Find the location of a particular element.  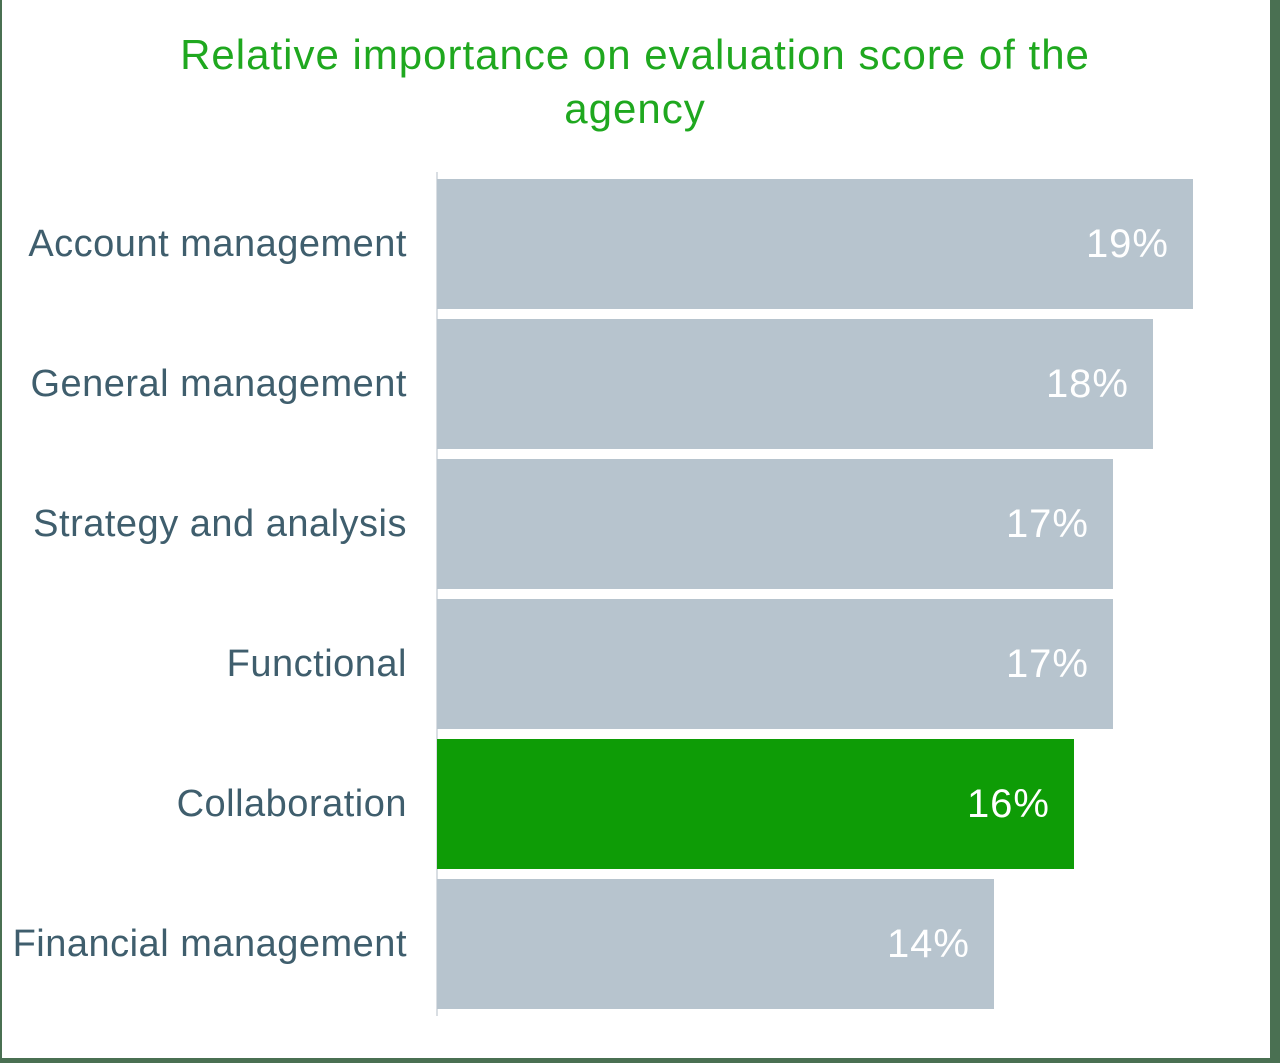

bar: 16% is located at coordinates (755, 804).